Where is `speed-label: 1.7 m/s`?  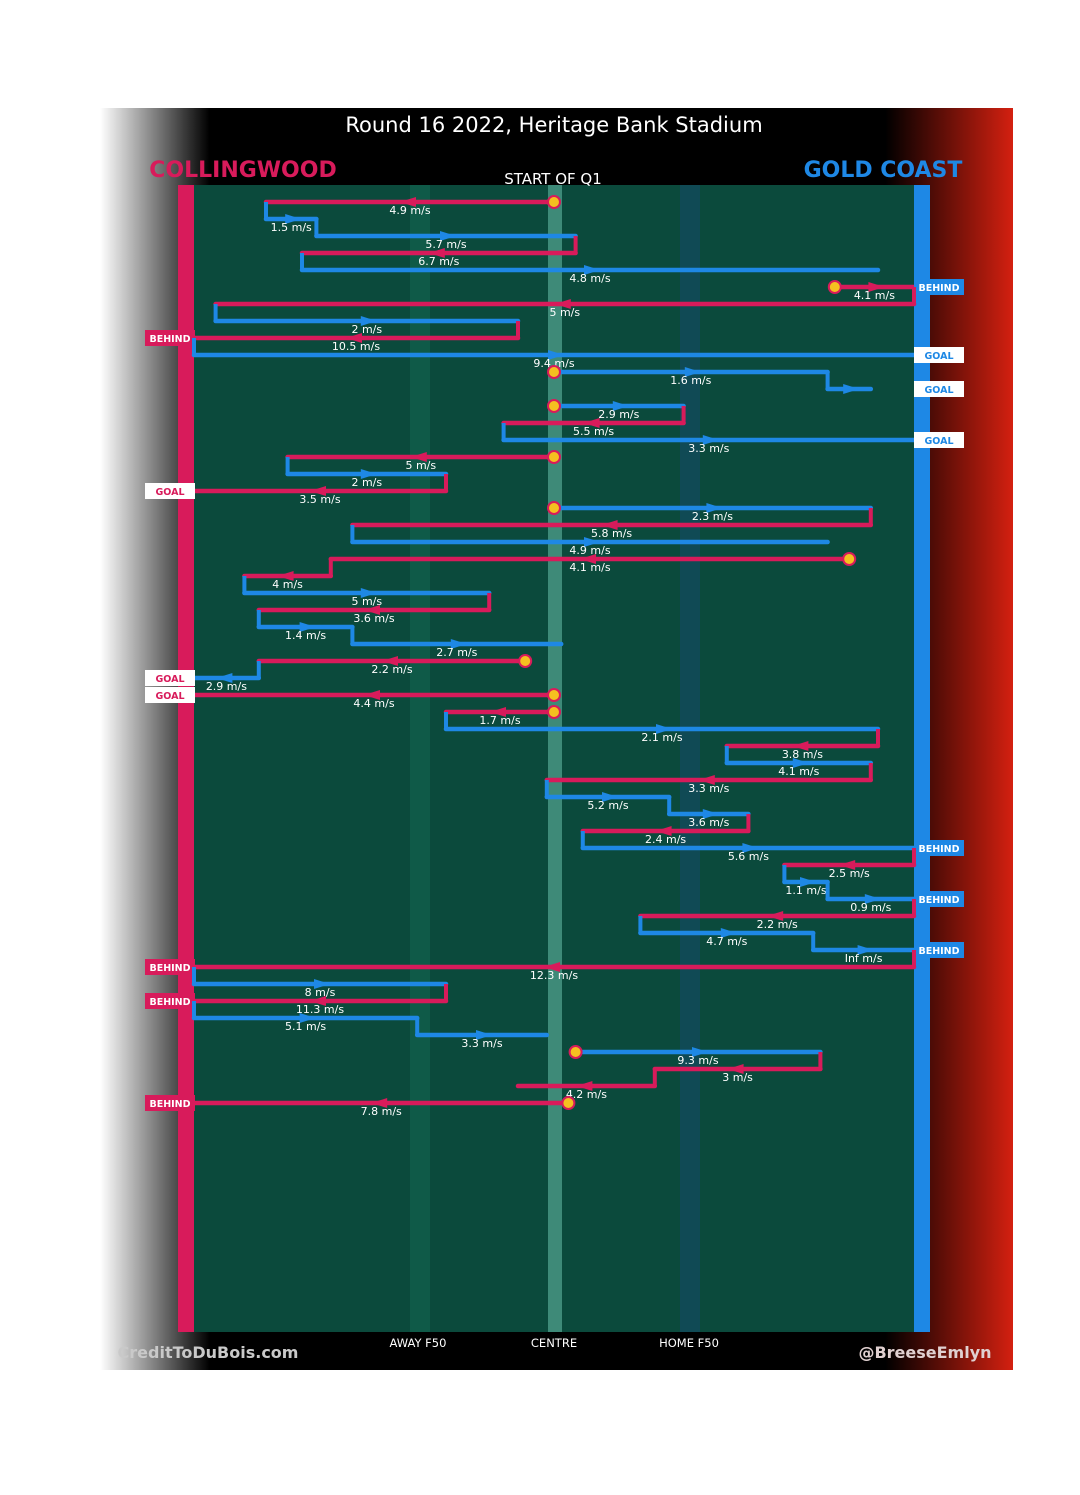
speed-label: 1.7 m/s is located at coordinates (499, 720).